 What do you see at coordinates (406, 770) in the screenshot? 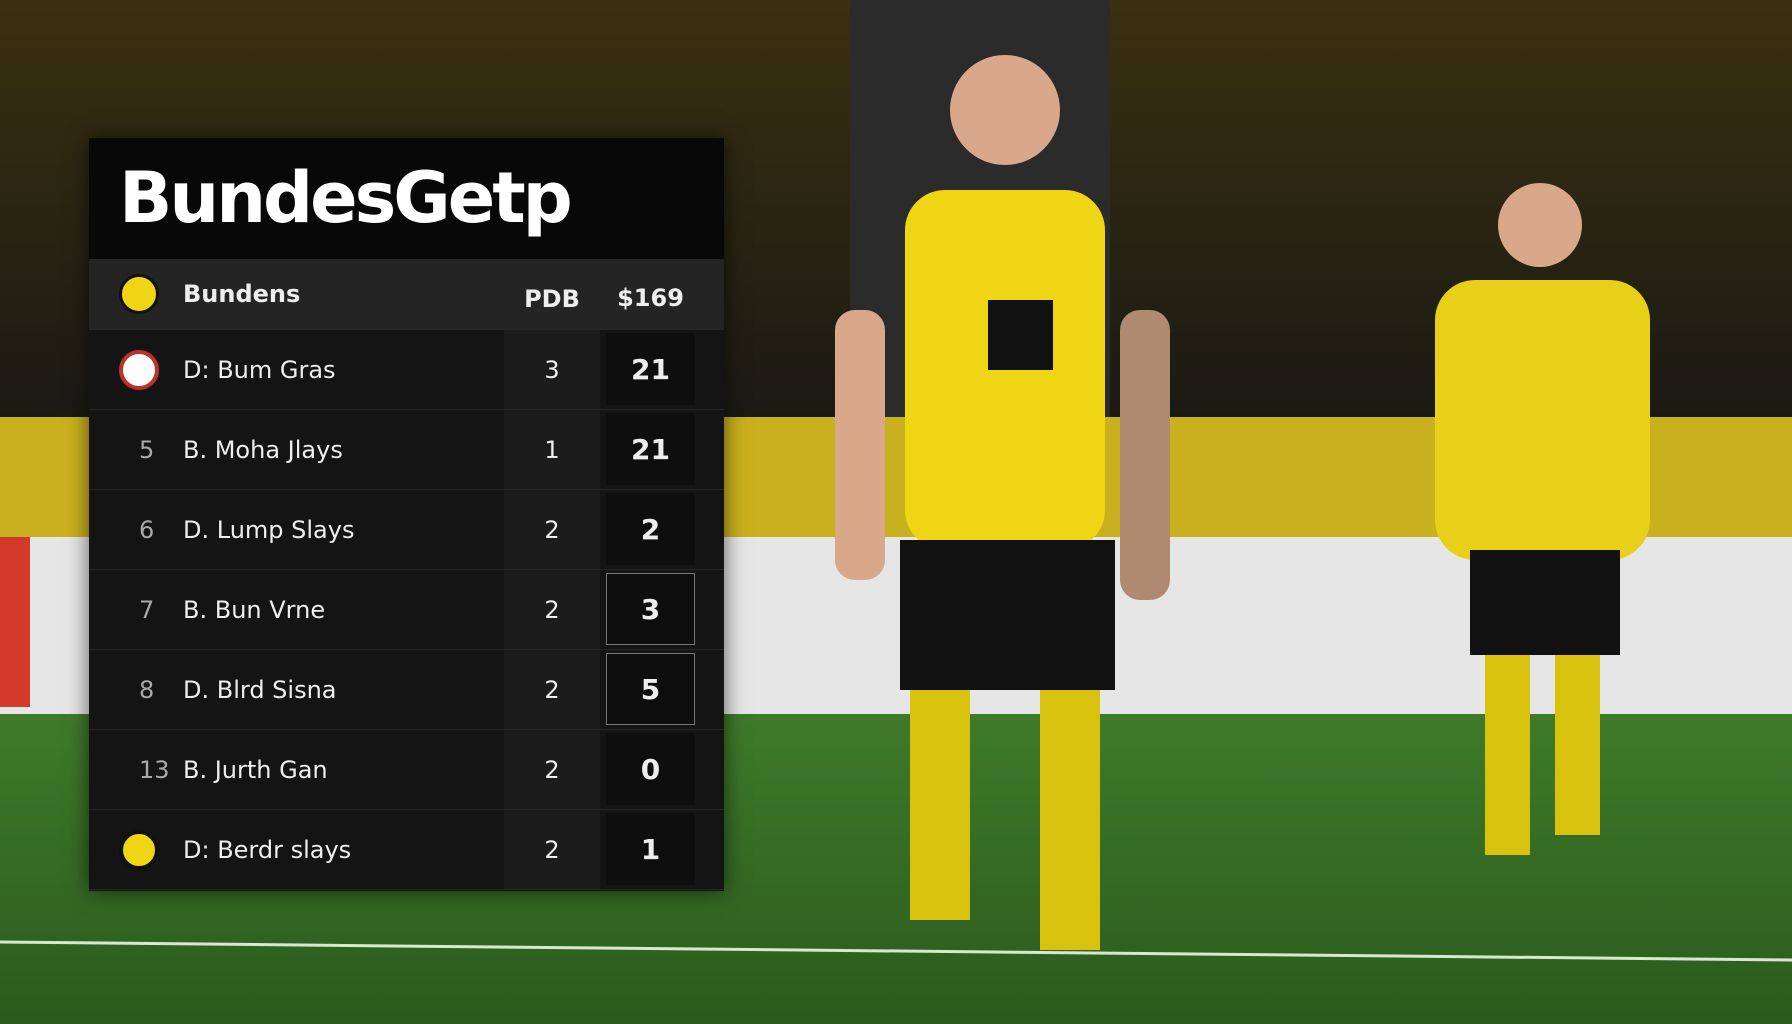
I see `table-row: 13 B. Jurth Gan 2 0` at bounding box center [406, 770].